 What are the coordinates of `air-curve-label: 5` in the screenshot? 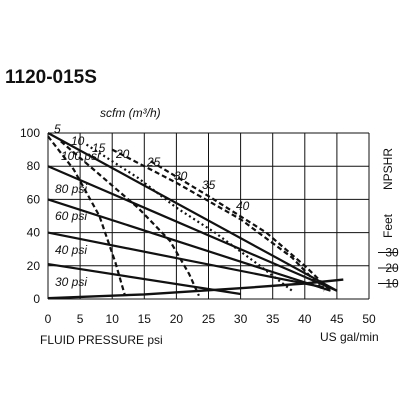 It's located at (57, 129).